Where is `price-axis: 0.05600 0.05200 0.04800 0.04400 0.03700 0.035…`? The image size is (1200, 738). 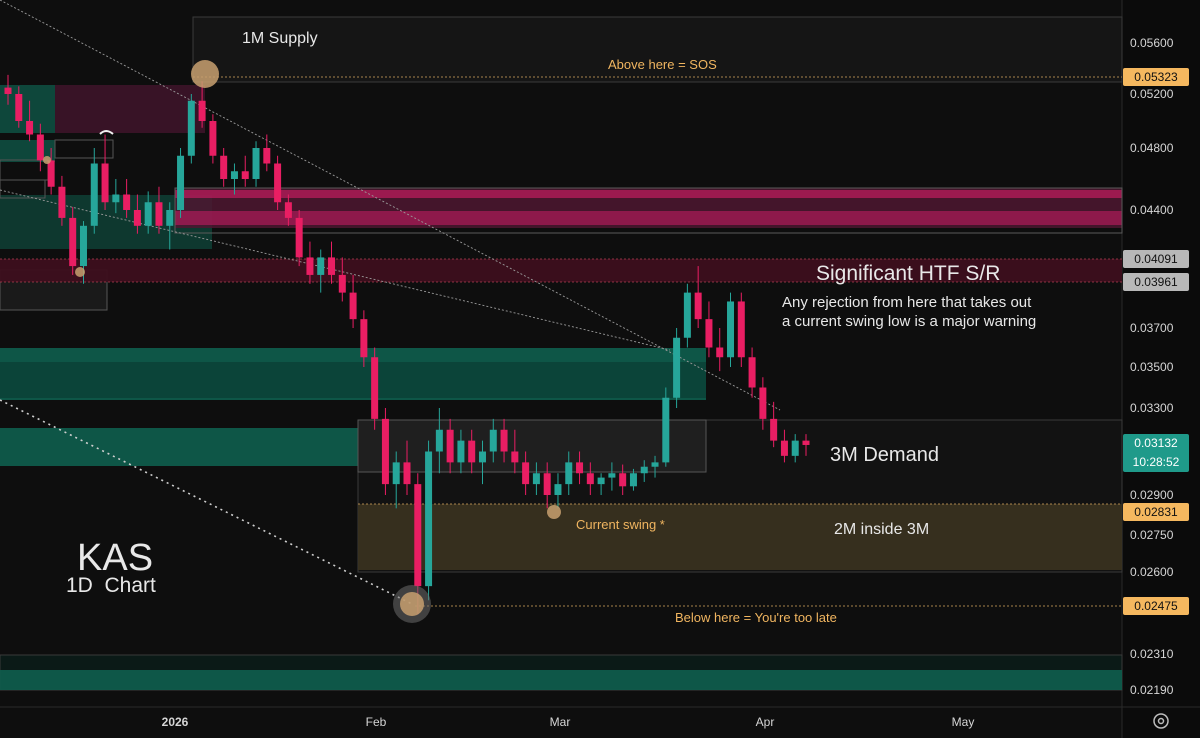 price-axis: 0.05600 0.05200 0.04800 0.04400 0.03700 0.035… is located at coordinates (1152, 366).